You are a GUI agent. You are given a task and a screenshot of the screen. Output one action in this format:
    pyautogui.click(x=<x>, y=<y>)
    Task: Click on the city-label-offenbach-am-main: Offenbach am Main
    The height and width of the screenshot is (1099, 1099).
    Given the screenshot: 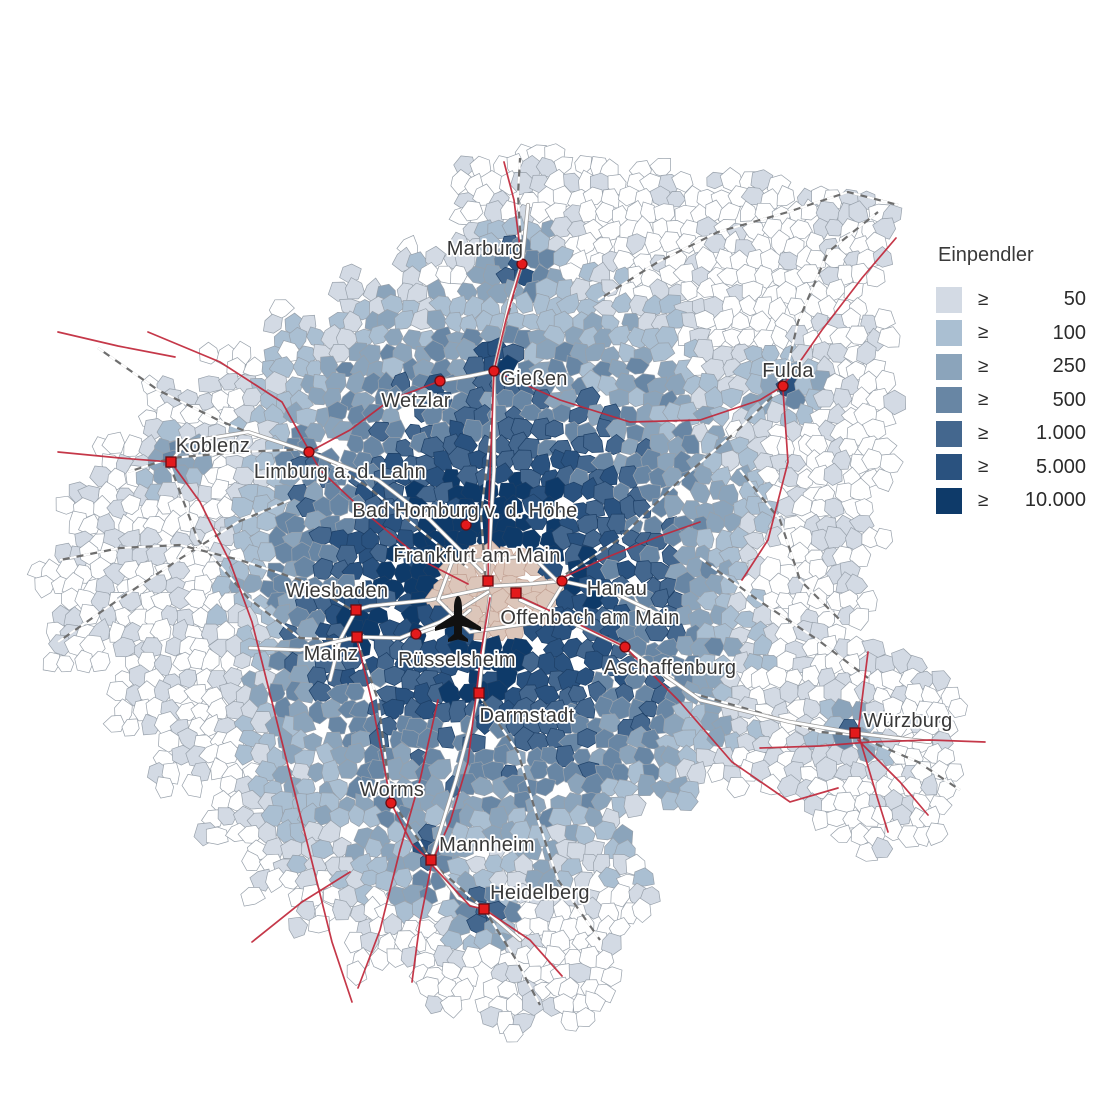 What is the action you would take?
    pyautogui.click(x=589, y=618)
    